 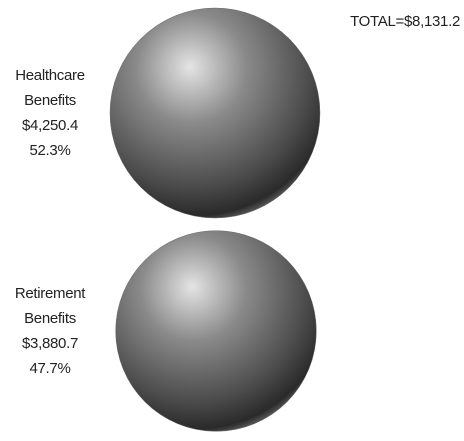 What do you see at coordinates (50, 343) in the screenshot?
I see `value-label: $3,880.7` at bounding box center [50, 343].